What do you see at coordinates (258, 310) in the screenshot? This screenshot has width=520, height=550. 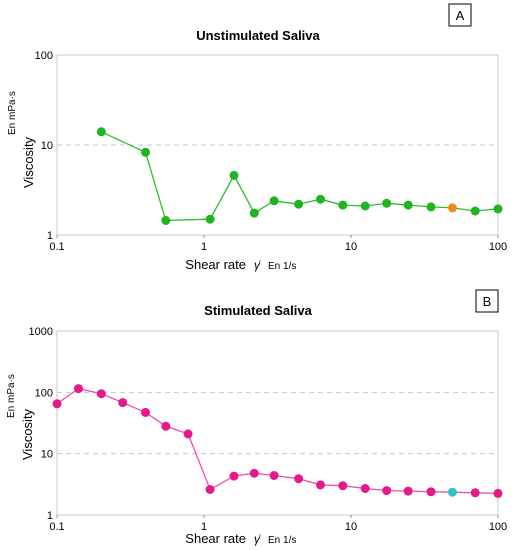 I see `chart-title: Stimulated Saliva` at bounding box center [258, 310].